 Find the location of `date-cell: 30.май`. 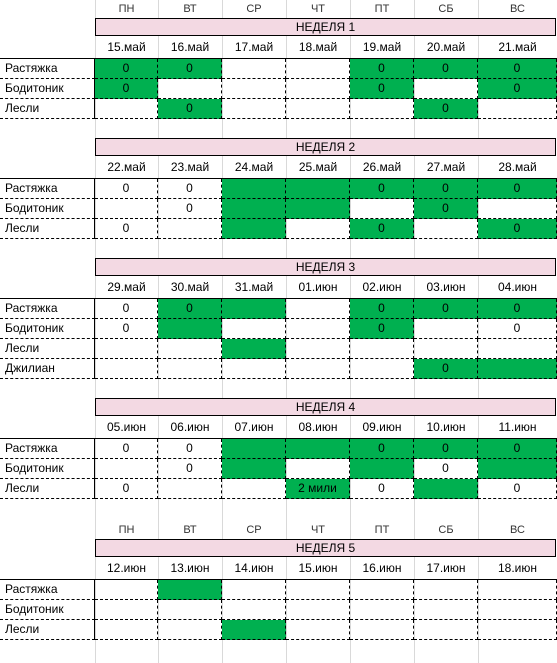

date-cell: 30.май is located at coordinates (190, 287).